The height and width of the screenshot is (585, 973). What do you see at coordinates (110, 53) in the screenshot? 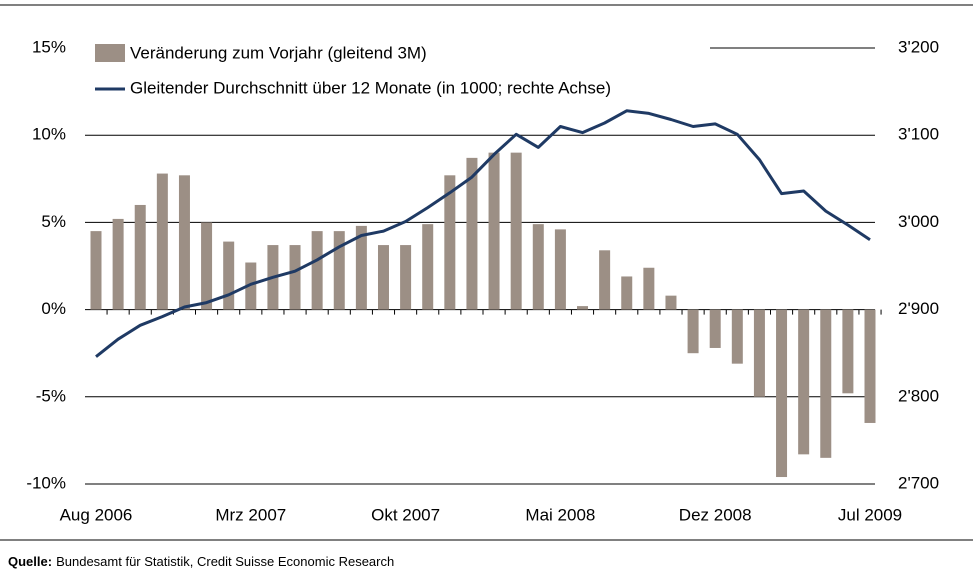
I see `legend-swatch` at bounding box center [110, 53].